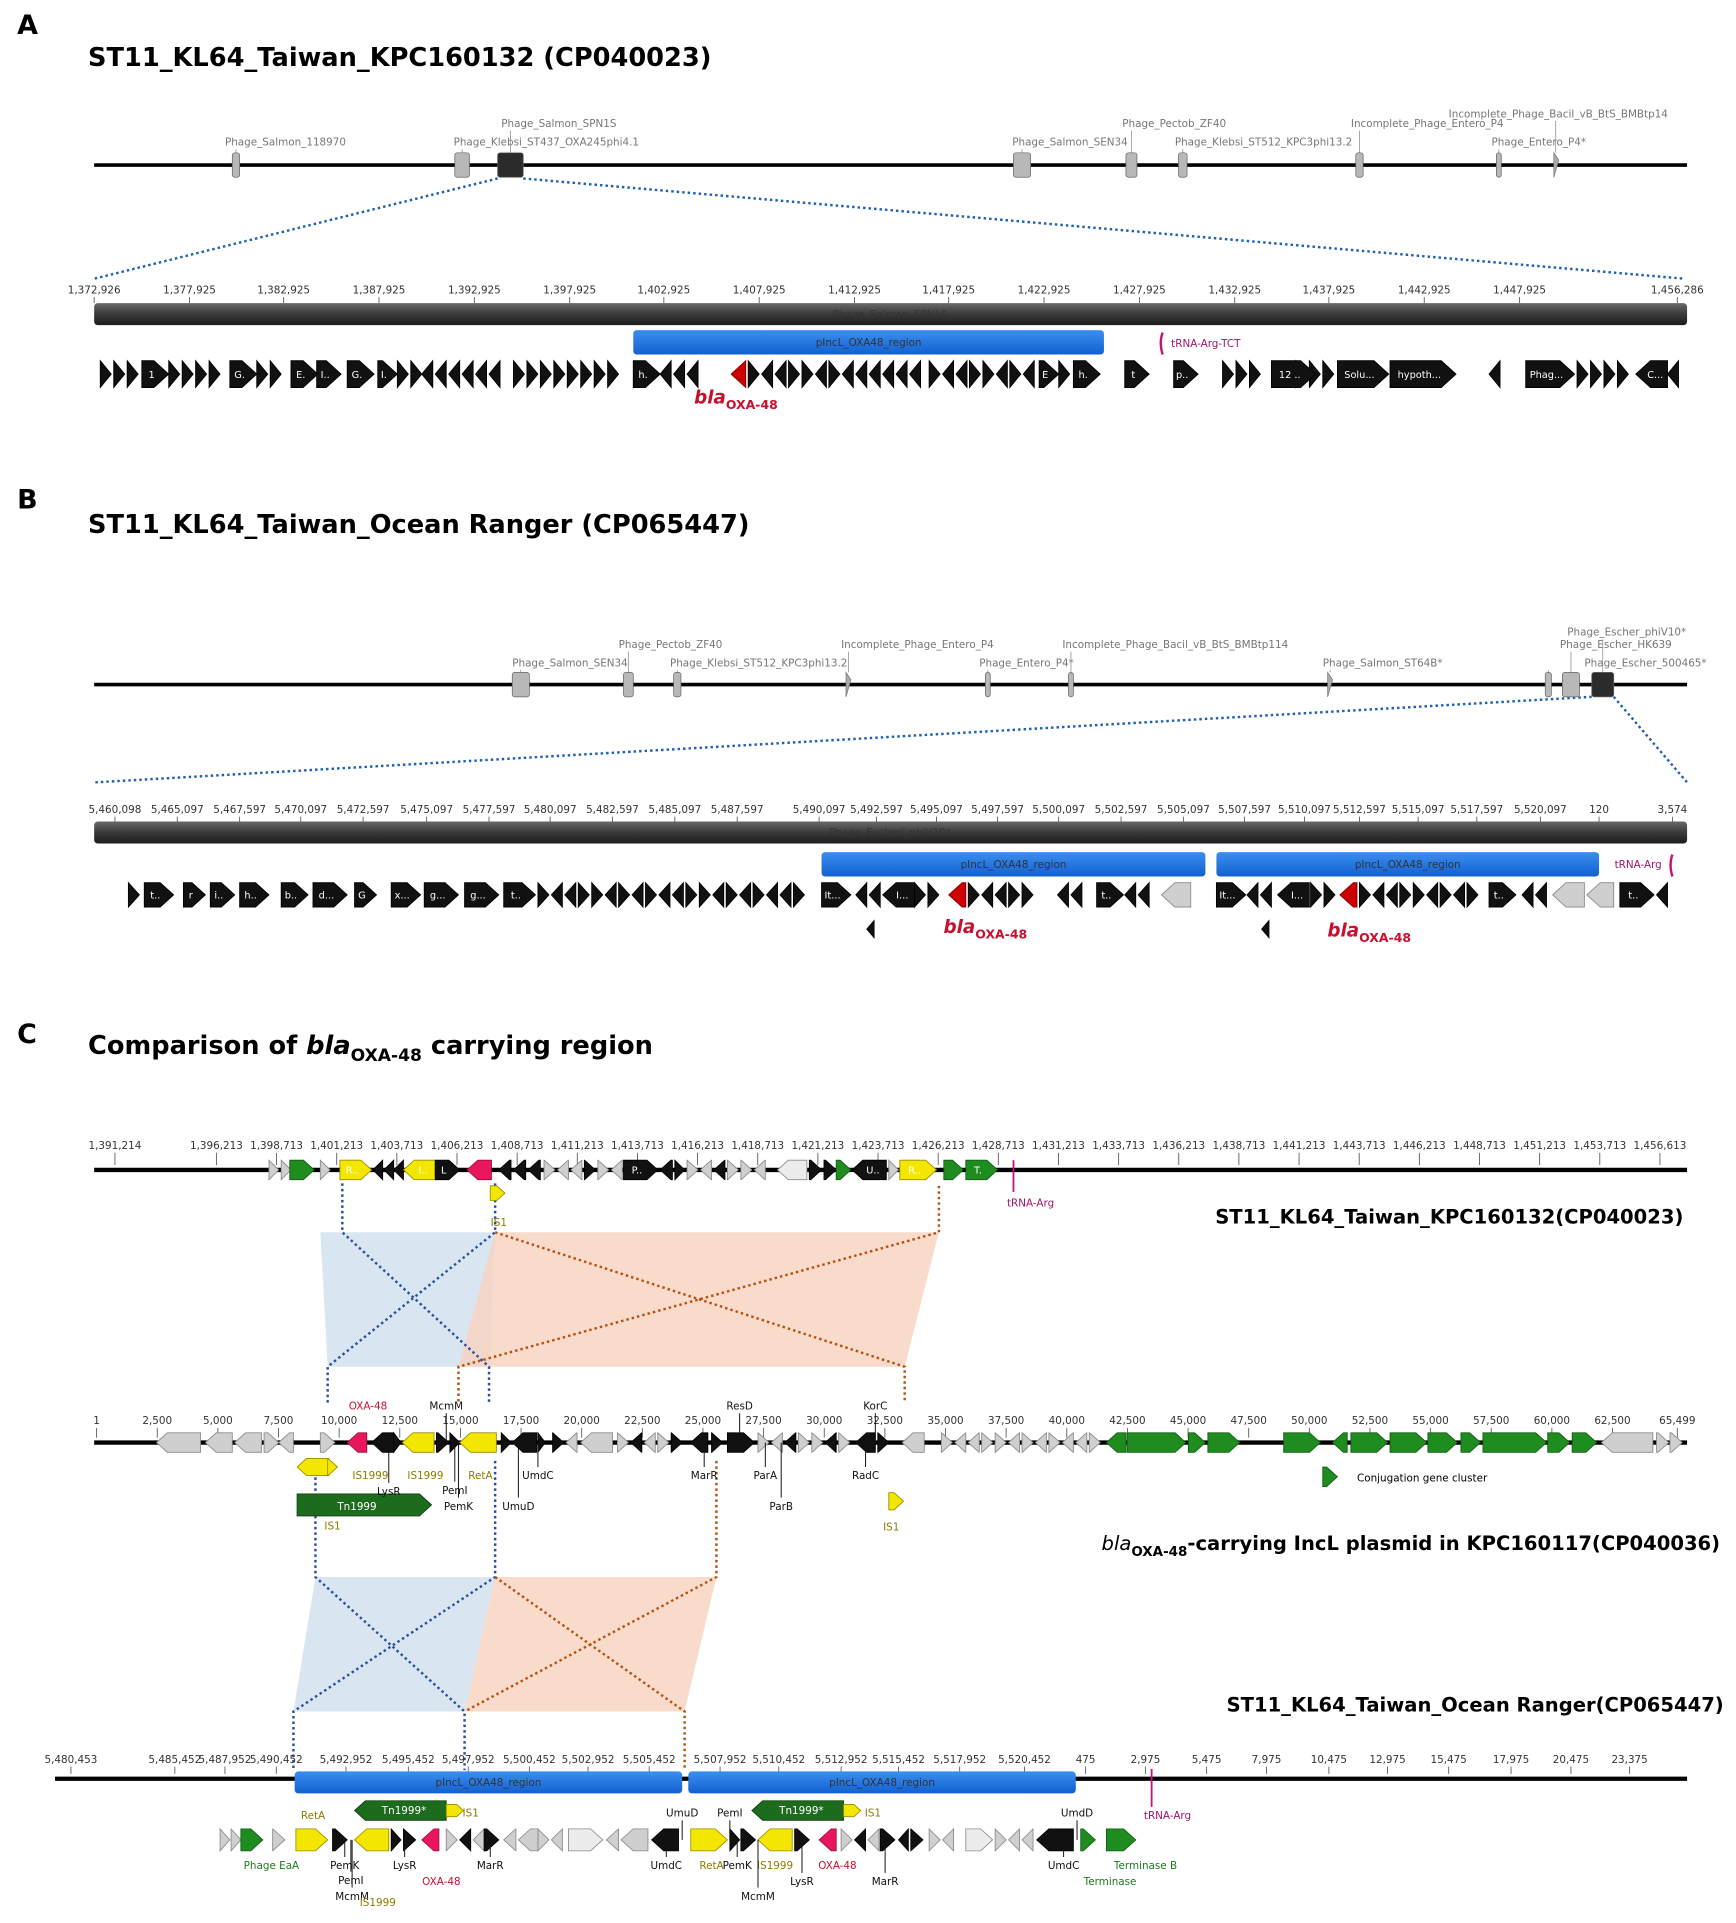 This screenshot has width=1736, height=1923. What do you see at coordinates (300, 375) in the screenshot?
I see `gene-label: E.` at bounding box center [300, 375].